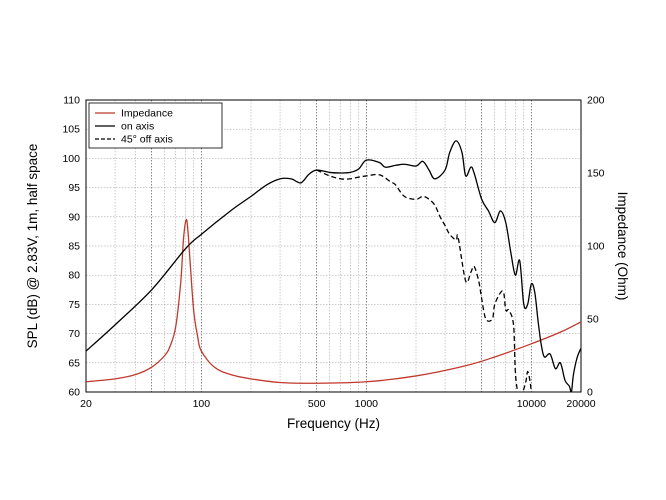 The image size is (666, 500). I want to click on left-y-tick-label: 100, so click(71, 159).